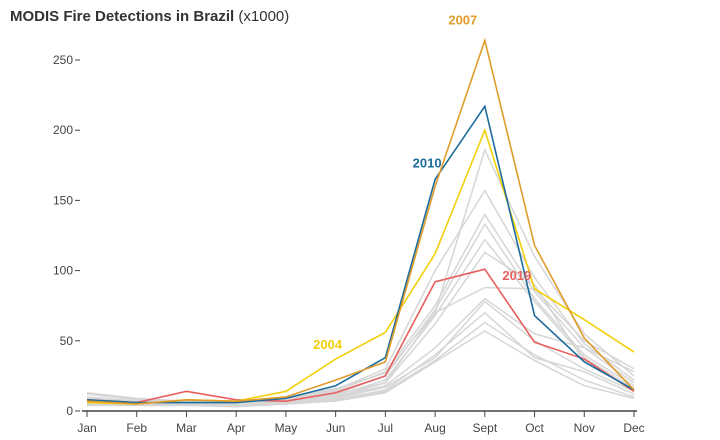 The height and width of the screenshot is (440, 720). Describe the element at coordinates (264, 16) in the screenshot. I see `title-units: (x1000)` at that location.